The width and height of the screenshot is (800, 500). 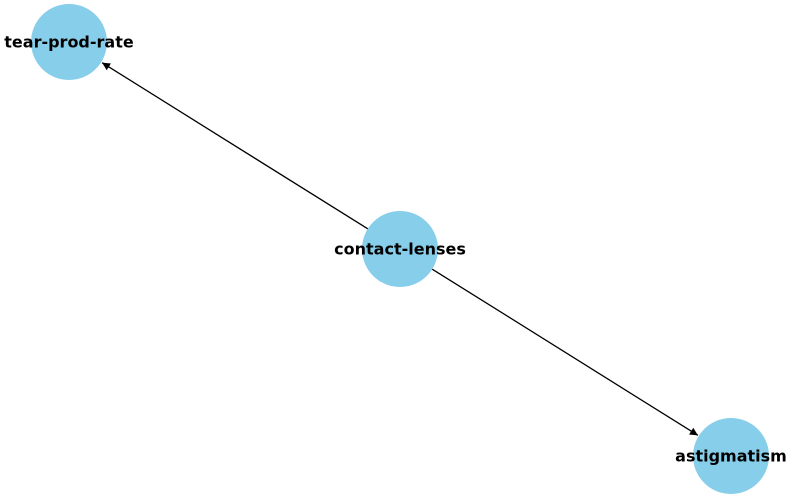 I want to click on node-label: contact-lenses, so click(x=400, y=249).